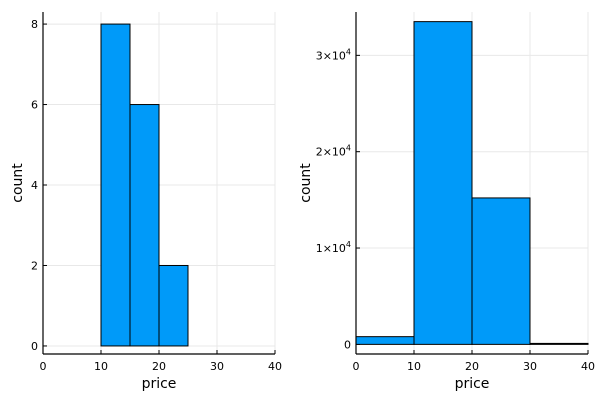 The height and width of the screenshot is (405, 600). I want to click on y-tick-mantissa: 3, so click(319, 55).